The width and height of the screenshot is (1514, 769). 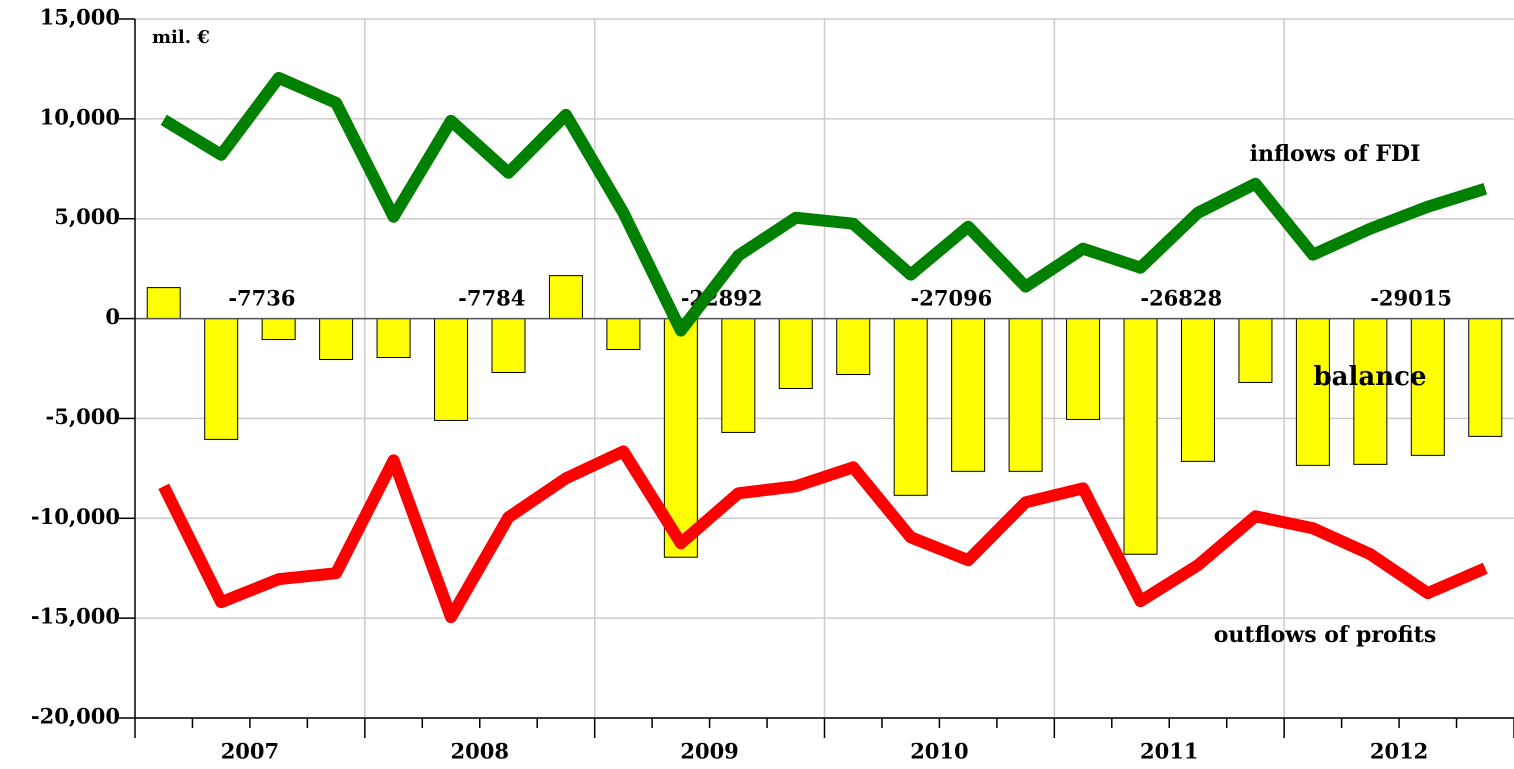 I want to click on series-label: inflows of FDI, so click(x=1335, y=154).